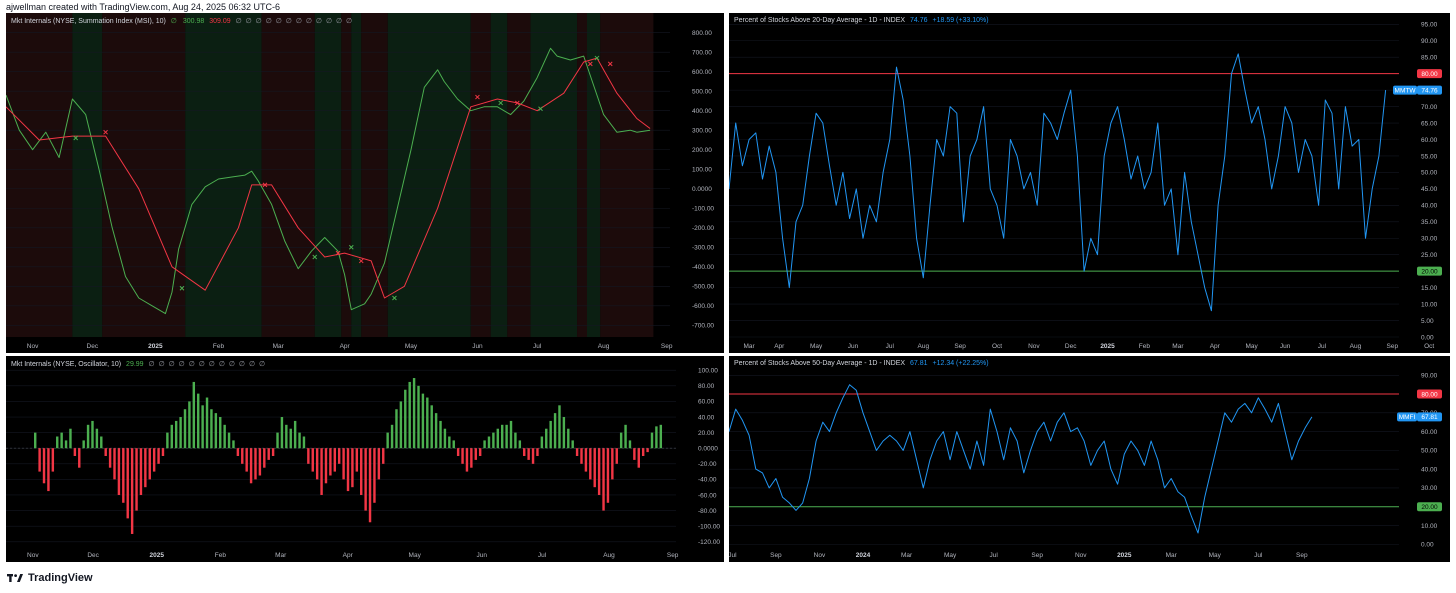 Image resolution: width=1456 pixels, height=593 pixels. Describe the element at coordinates (1429, 90) in the screenshot. I see `mmtw-value-badge-label: 74.76` at that location.